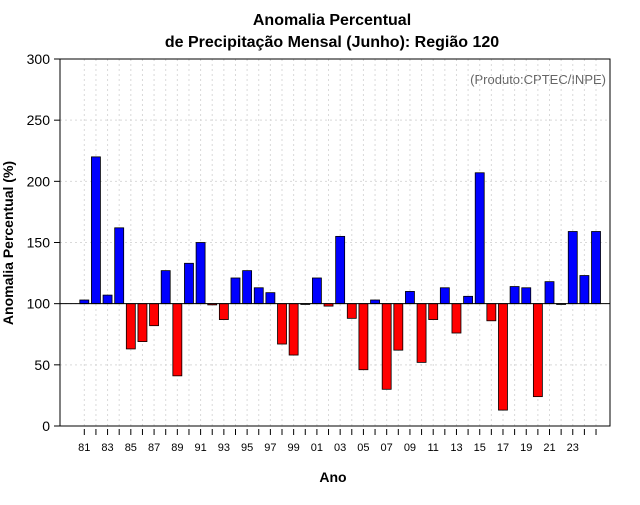  What do you see at coordinates (340, 448) in the screenshot?
I see `x-tick-label: 03` at bounding box center [340, 448].